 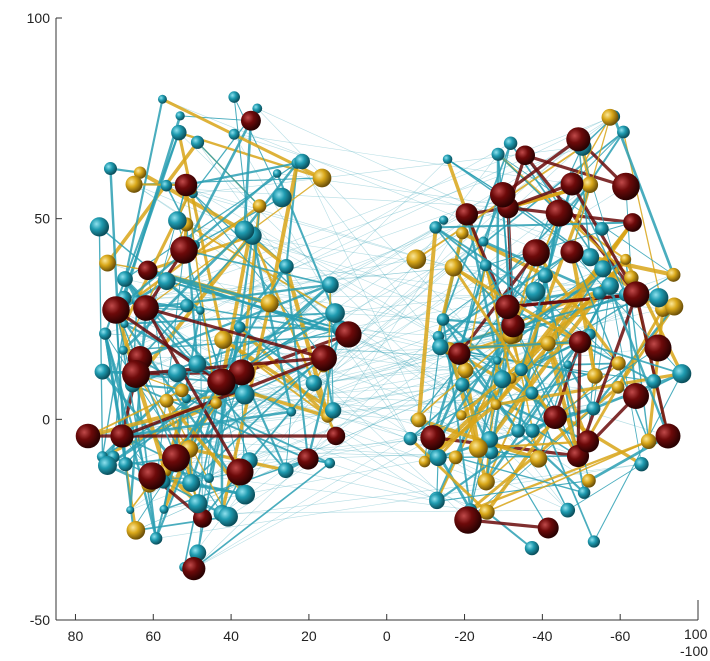 What do you see at coordinates (42, 219) in the screenshot?
I see `y-tick-label: 50` at bounding box center [42, 219].